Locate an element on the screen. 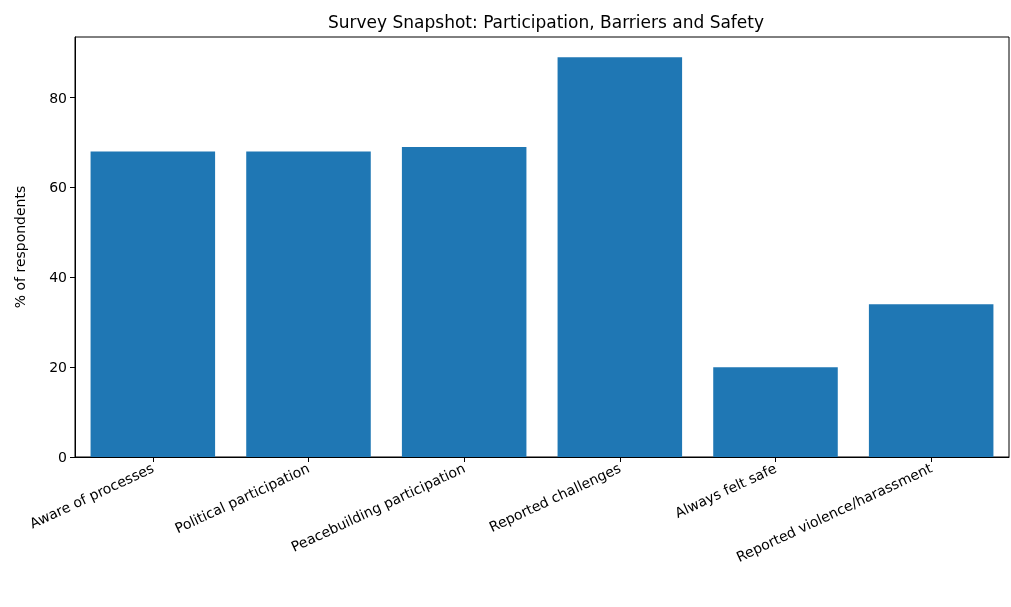 The image size is (1011, 607). y-tick-label: 60 is located at coordinates (58, 187).